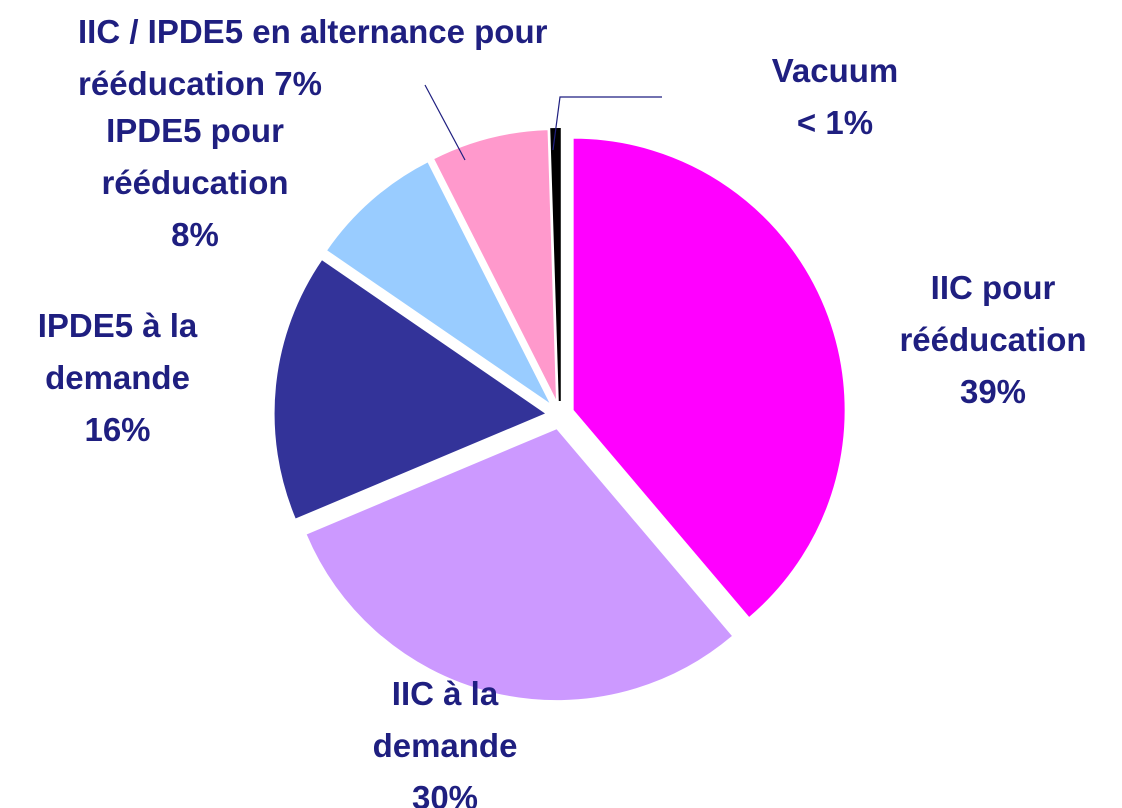 The height and width of the screenshot is (808, 1122). Describe the element at coordinates (298, 83) in the screenshot. I see `value-label: 7%` at that location.